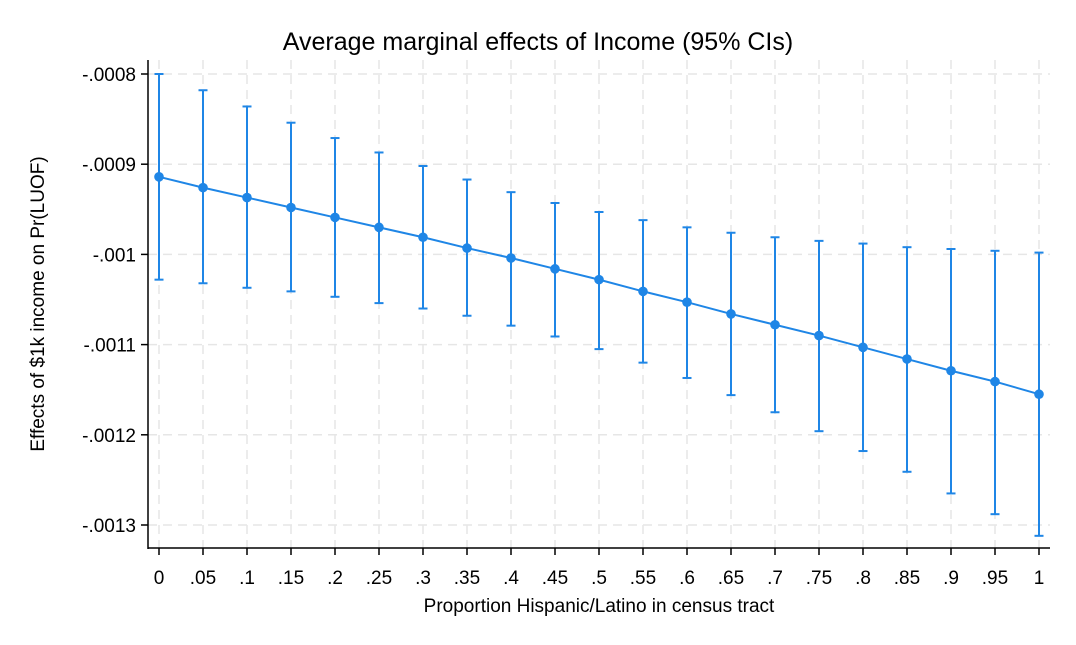 The width and height of the screenshot is (1076, 645). What do you see at coordinates (109, 165) in the screenshot?
I see `y-tick-label: -.0009` at bounding box center [109, 165].